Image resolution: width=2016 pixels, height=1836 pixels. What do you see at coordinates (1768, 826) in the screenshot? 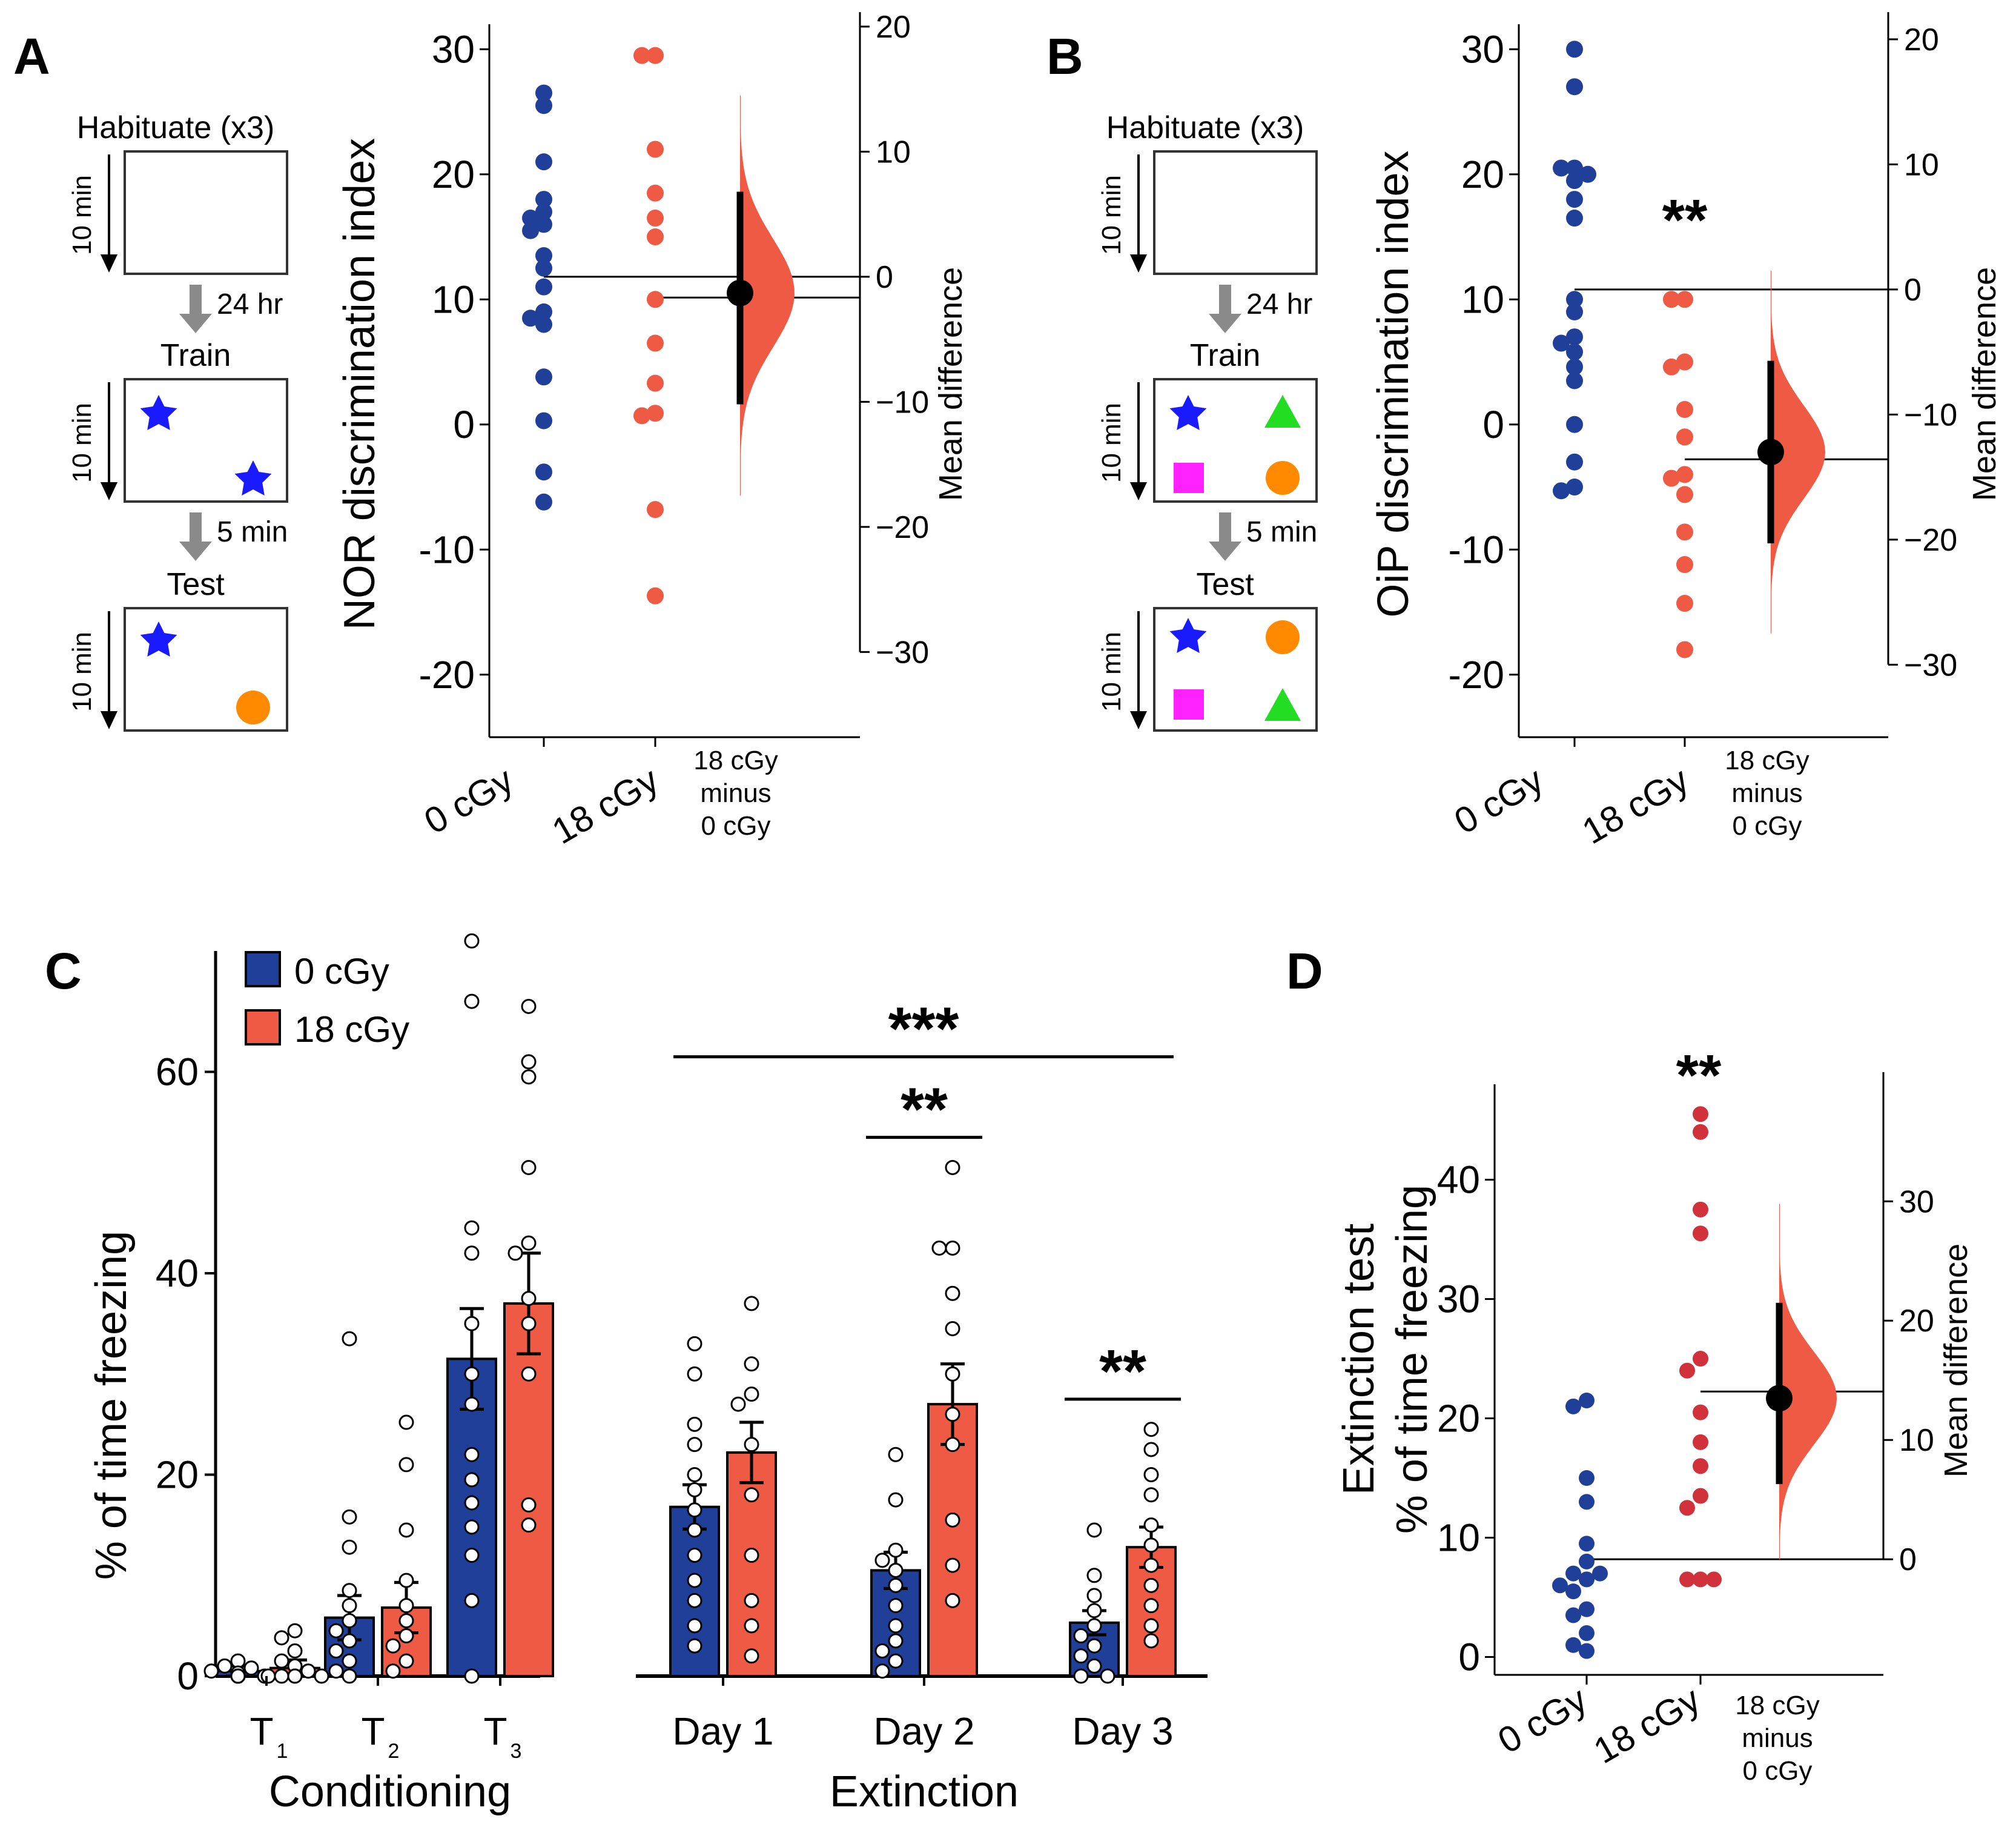
I see `delta-label: 0 cGy` at bounding box center [1768, 826].